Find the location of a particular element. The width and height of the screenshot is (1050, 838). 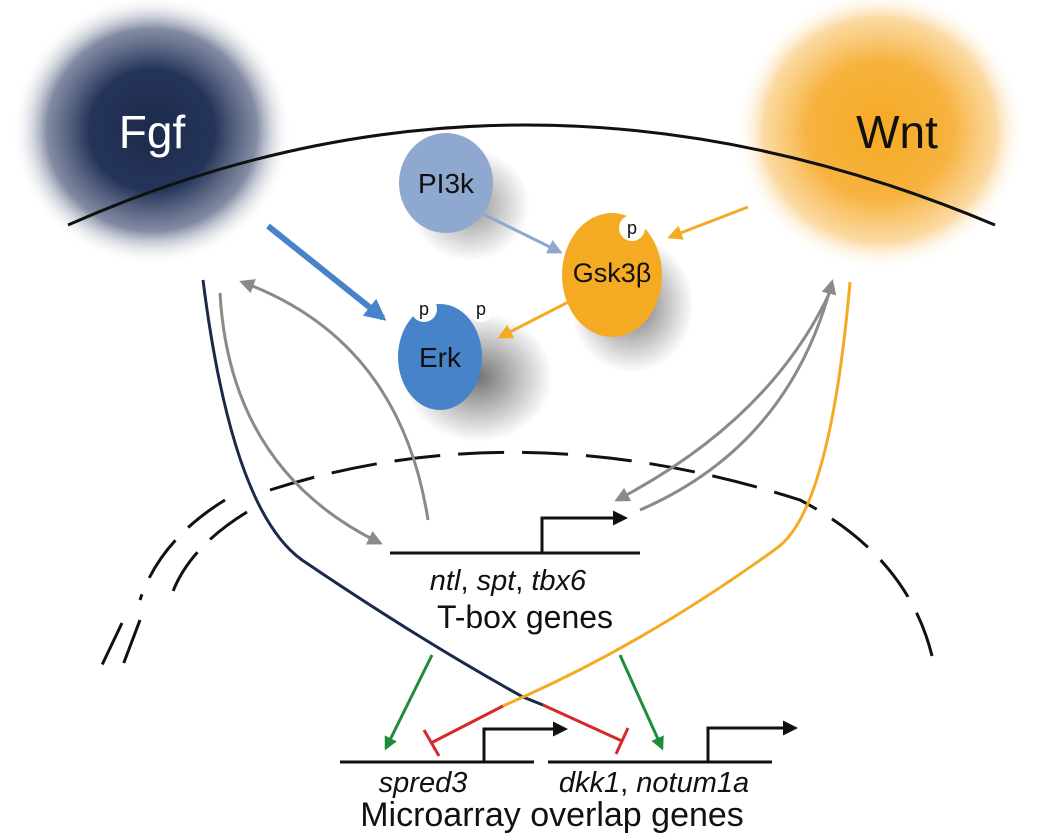

dkk1-promoter-arrow is located at coordinates (752, 741).